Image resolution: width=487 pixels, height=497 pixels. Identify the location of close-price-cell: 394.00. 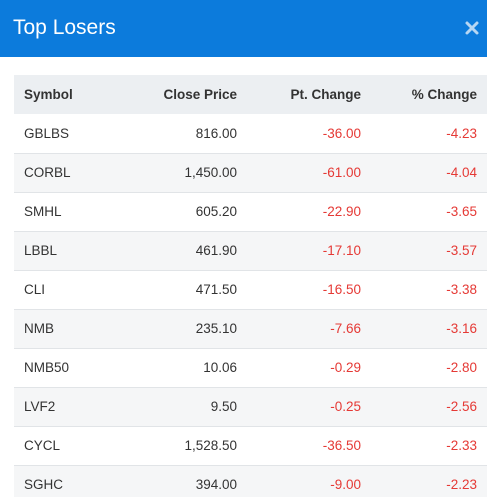
(216, 484).